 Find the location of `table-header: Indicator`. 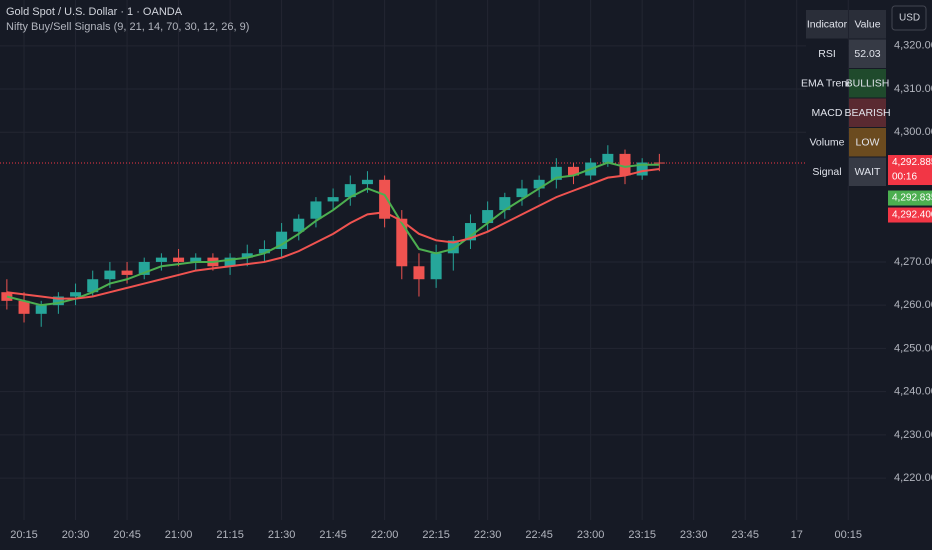

table-header: Indicator is located at coordinates (827, 25).